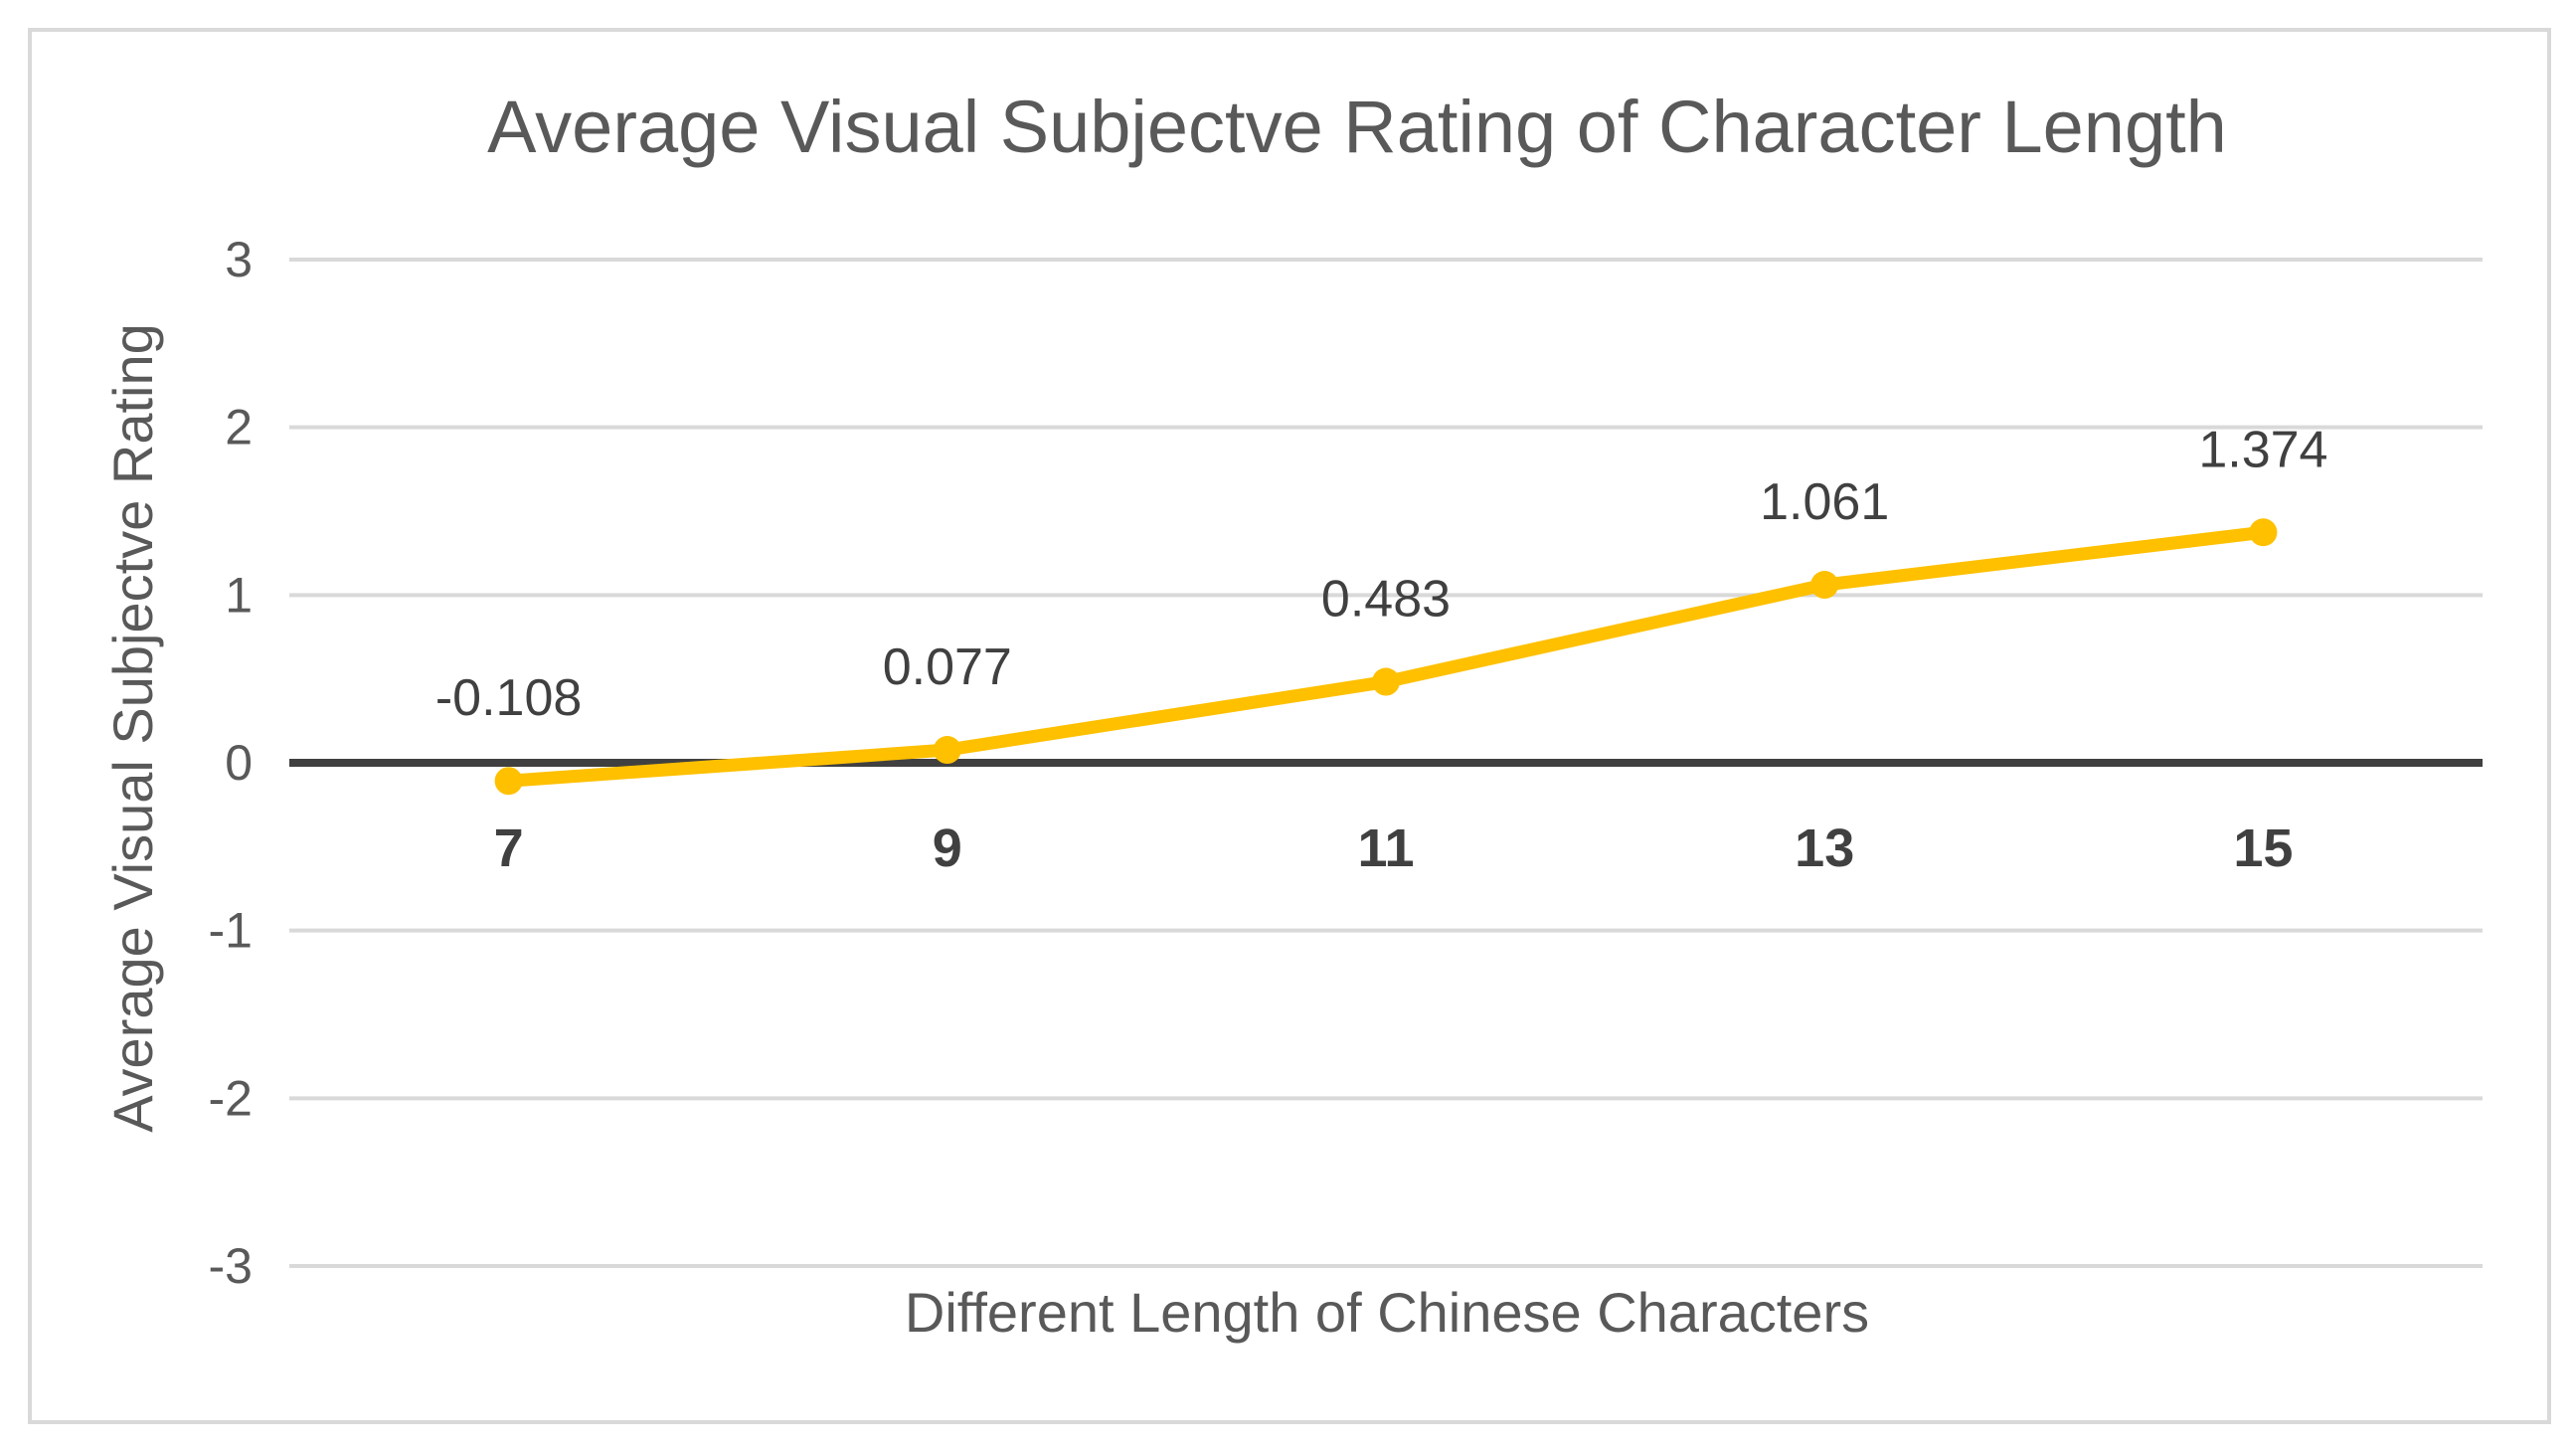 The height and width of the screenshot is (1452, 2576). Describe the element at coordinates (231, 1098) in the screenshot. I see `y-tick-label: -2` at that location.